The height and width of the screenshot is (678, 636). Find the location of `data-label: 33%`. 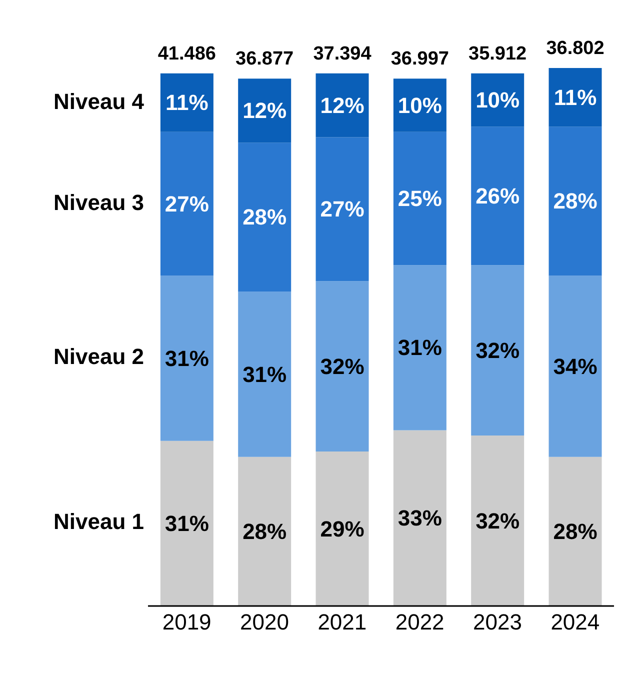

data-label: 33% is located at coordinates (420, 518).